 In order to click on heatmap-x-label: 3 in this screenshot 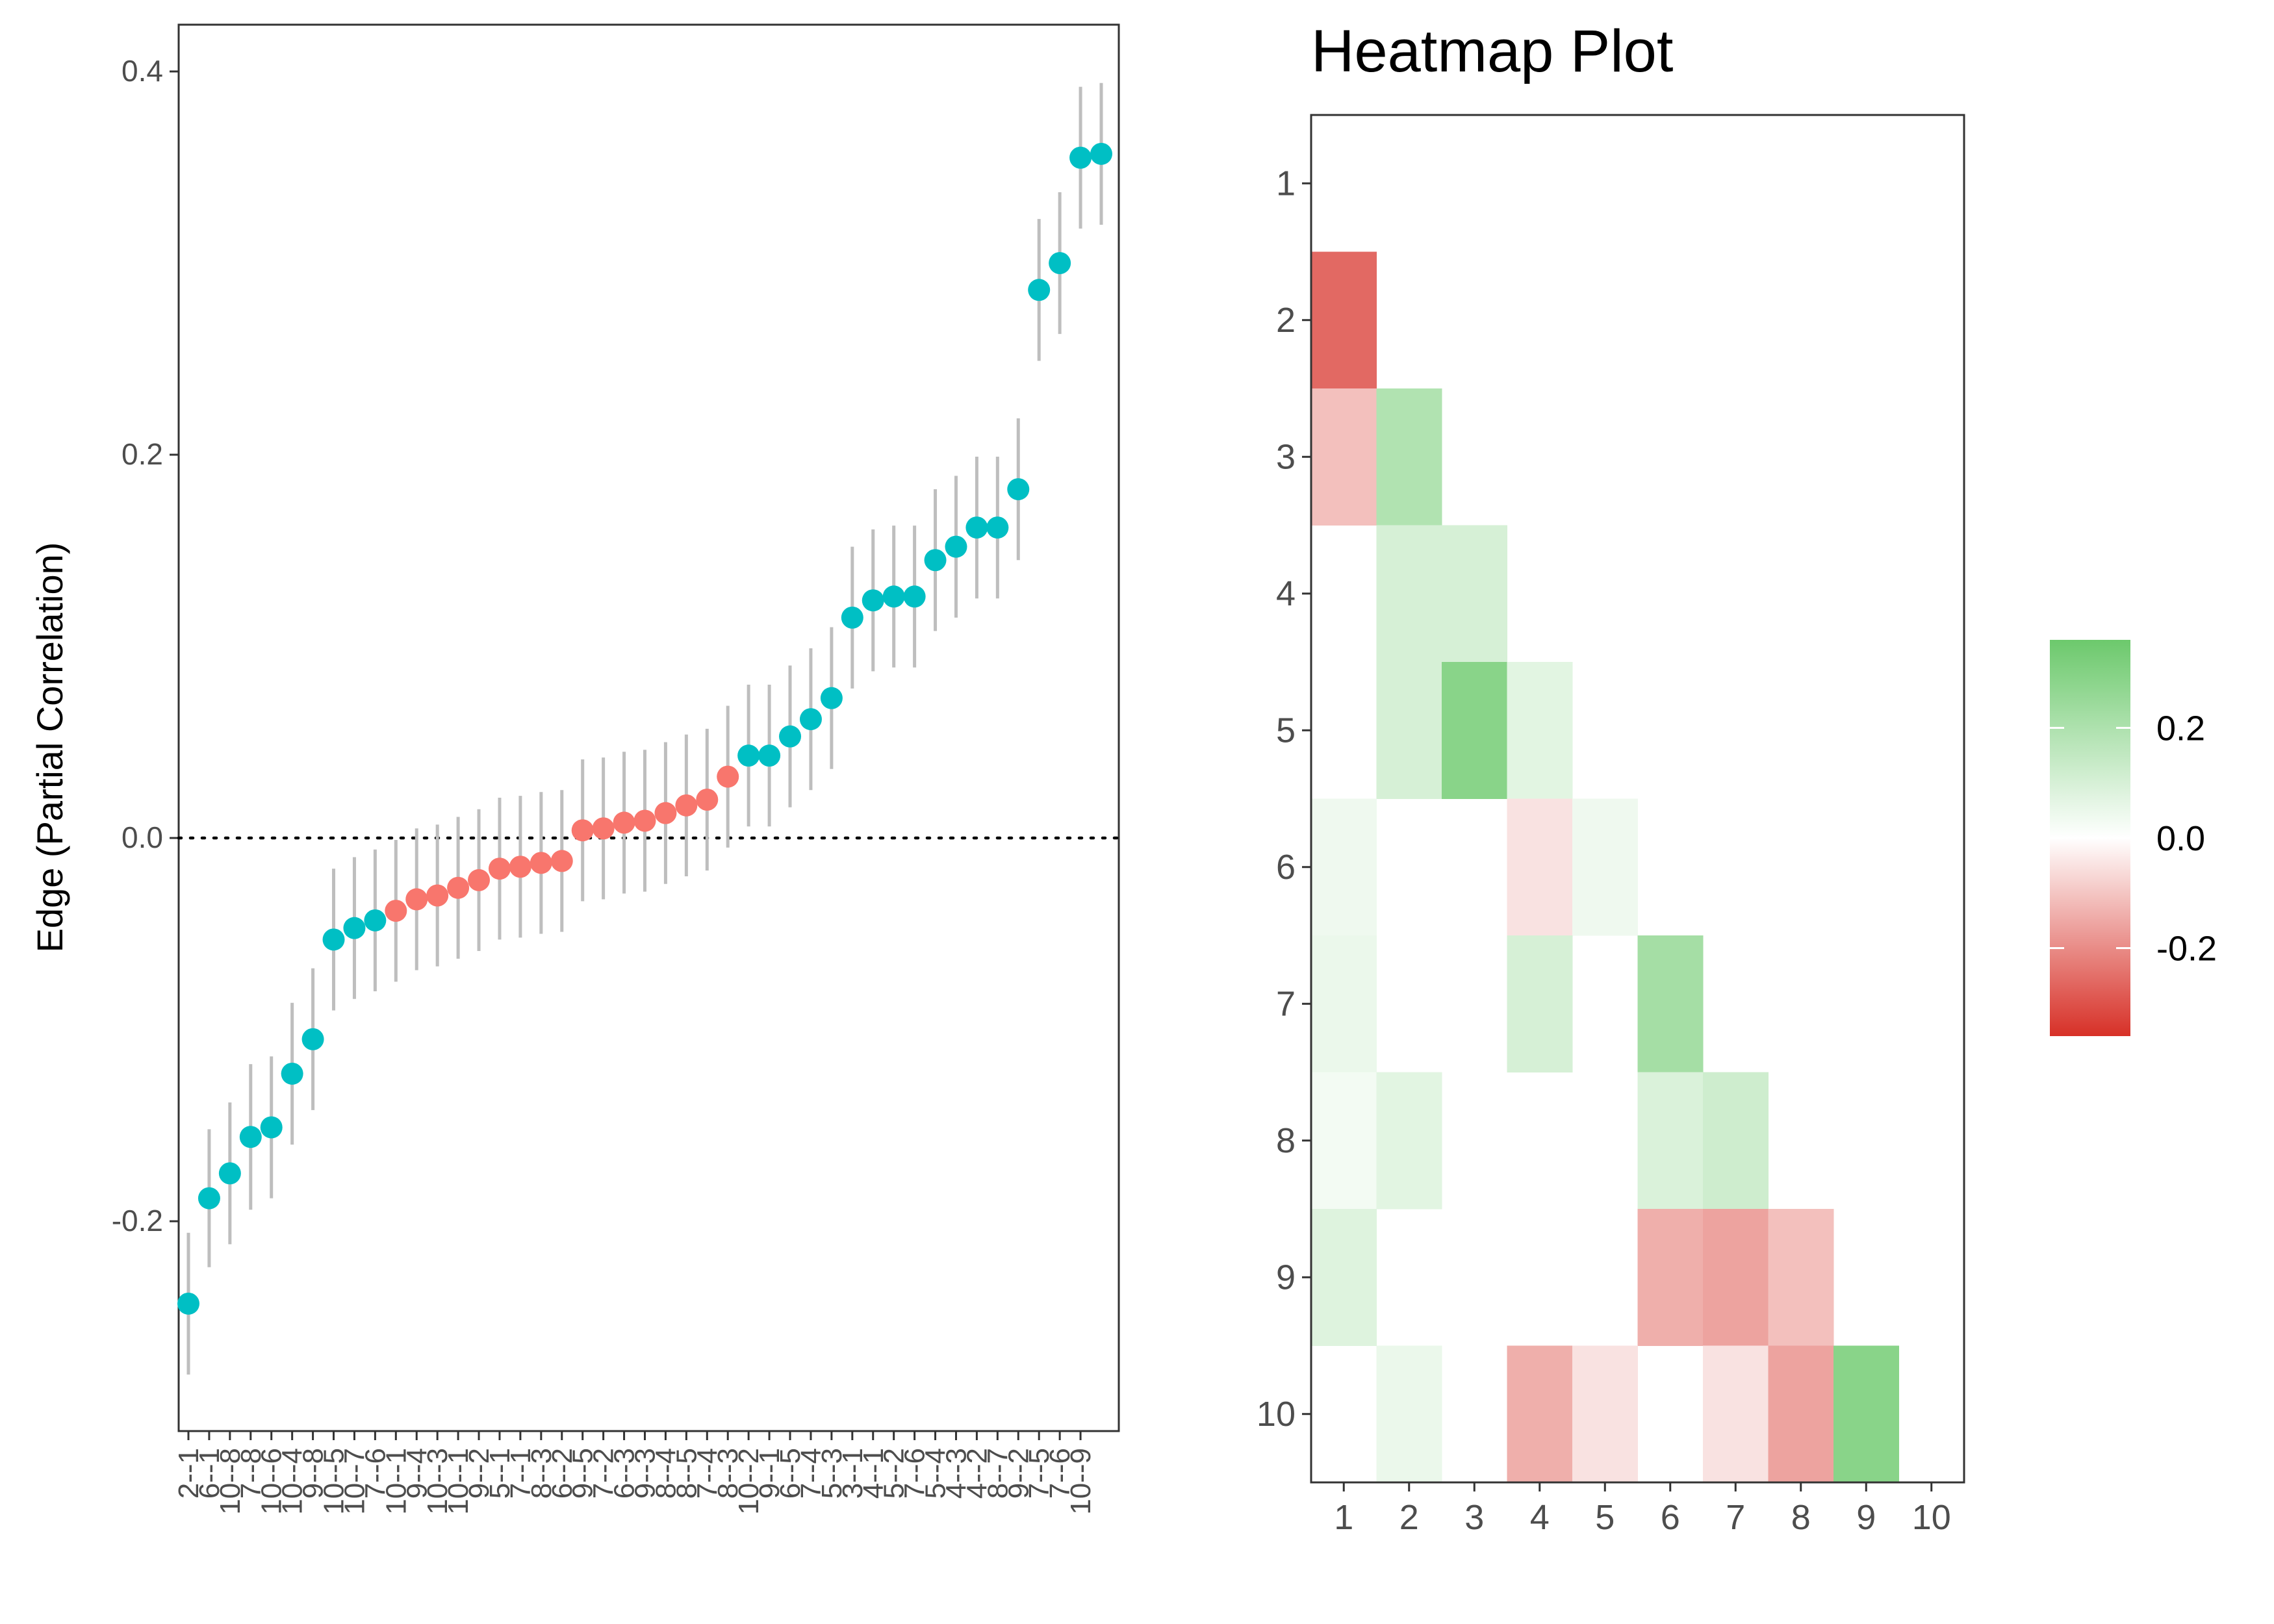, I will do `click(1474, 1517)`.